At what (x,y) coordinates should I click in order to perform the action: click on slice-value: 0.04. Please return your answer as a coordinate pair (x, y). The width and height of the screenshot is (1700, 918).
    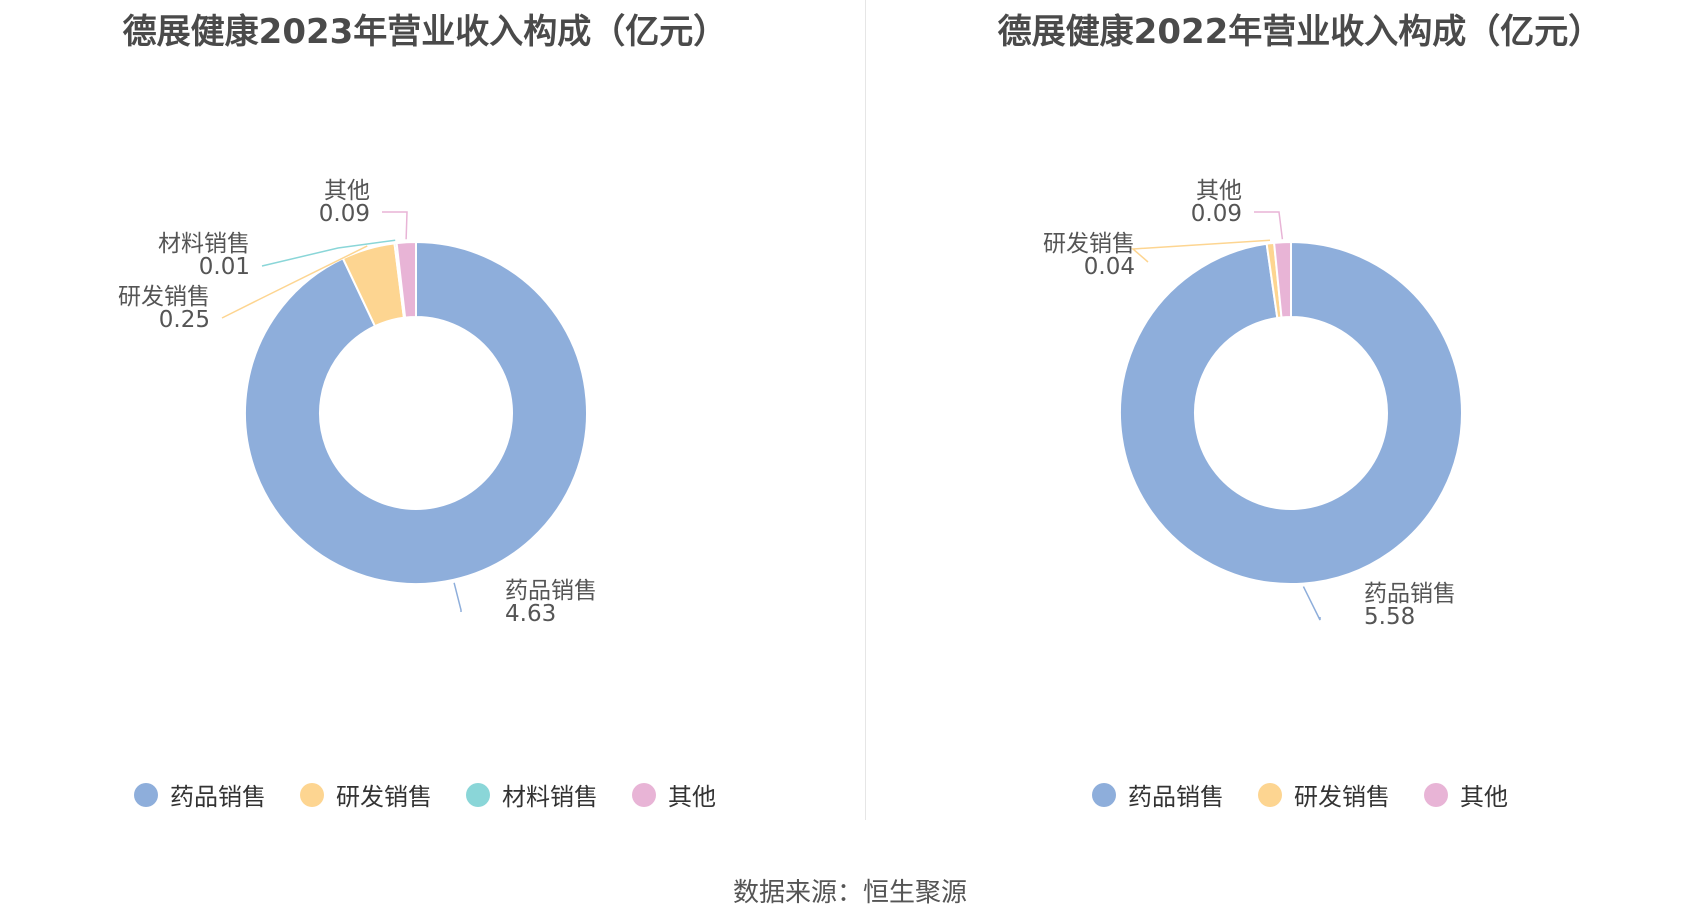
    Looking at the image, I should click on (1109, 267).